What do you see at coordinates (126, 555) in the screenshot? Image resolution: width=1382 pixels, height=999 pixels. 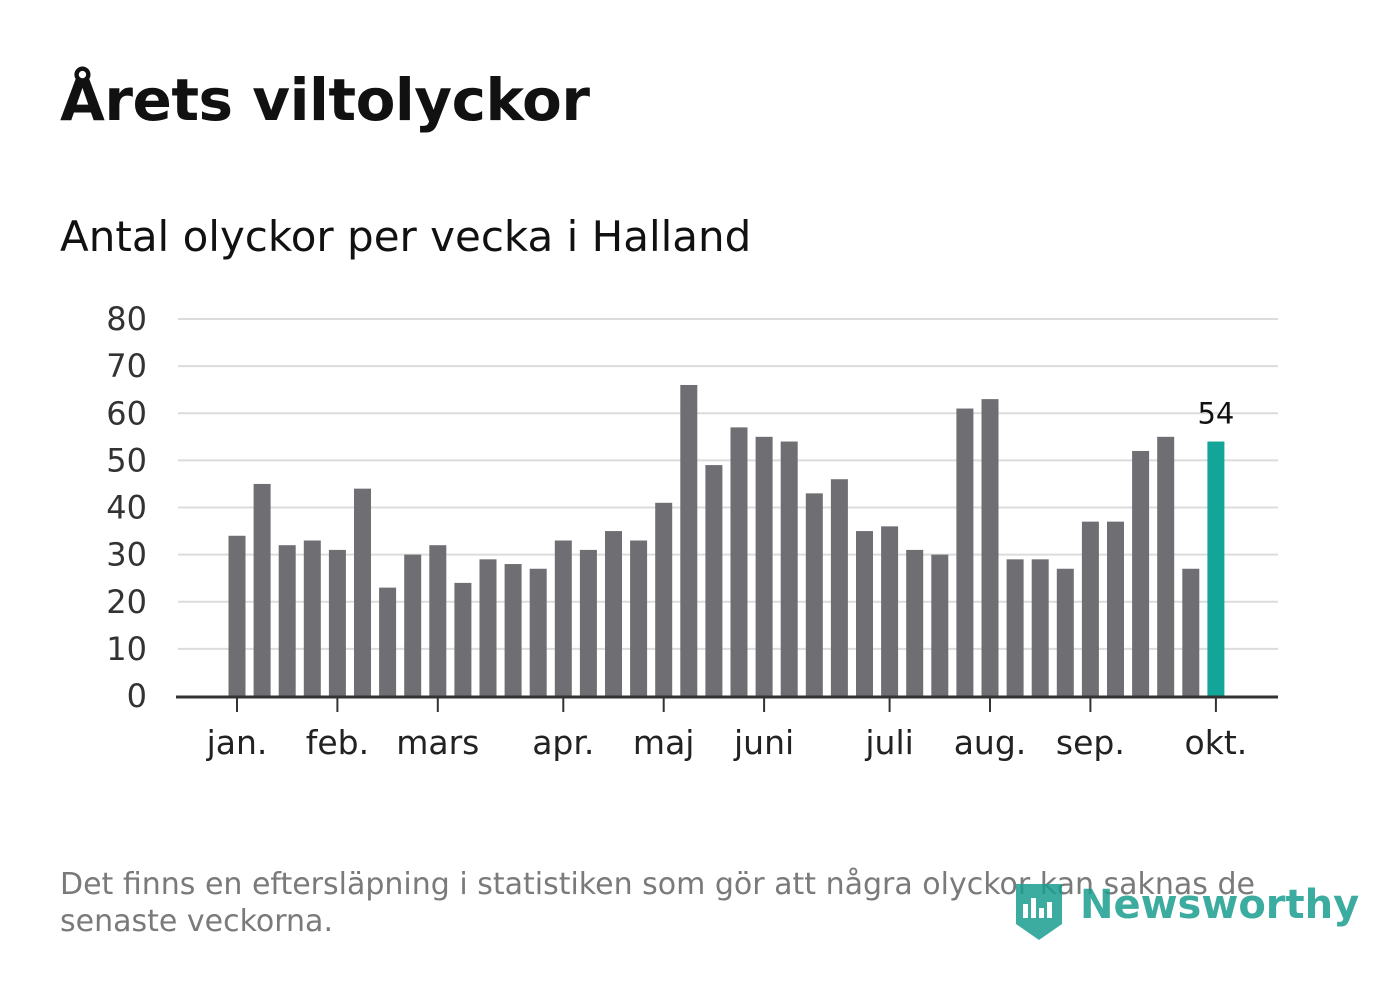 I see `y-tick-label: 30` at bounding box center [126, 555].